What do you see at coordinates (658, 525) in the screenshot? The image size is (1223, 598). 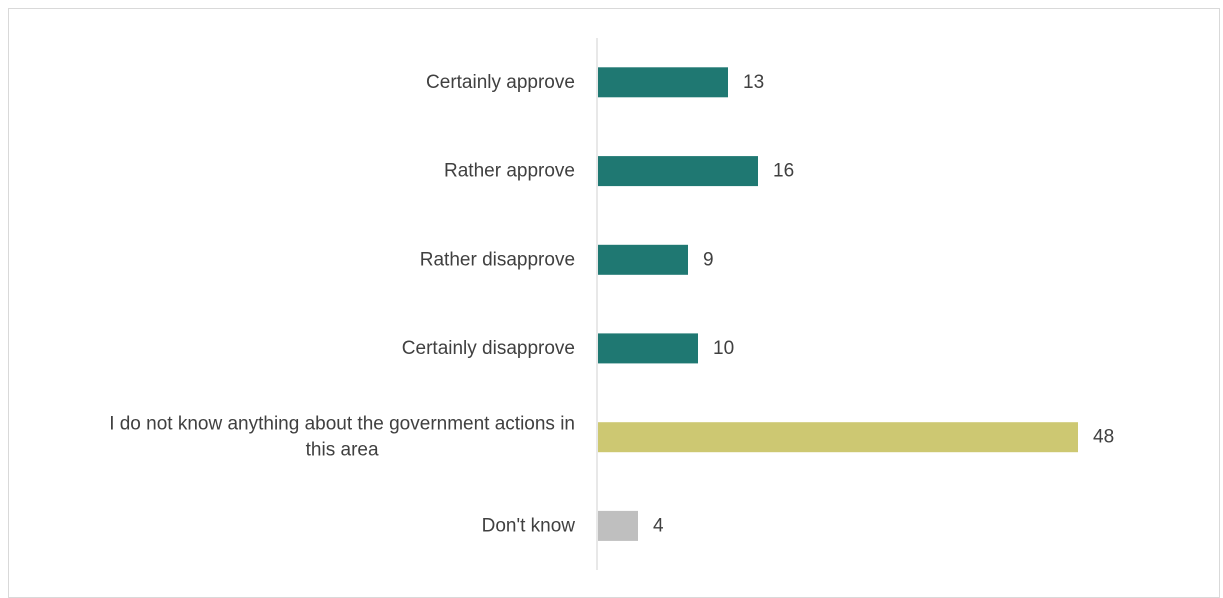 I see `value-label-5: 4` at bounding box center [658, 525].